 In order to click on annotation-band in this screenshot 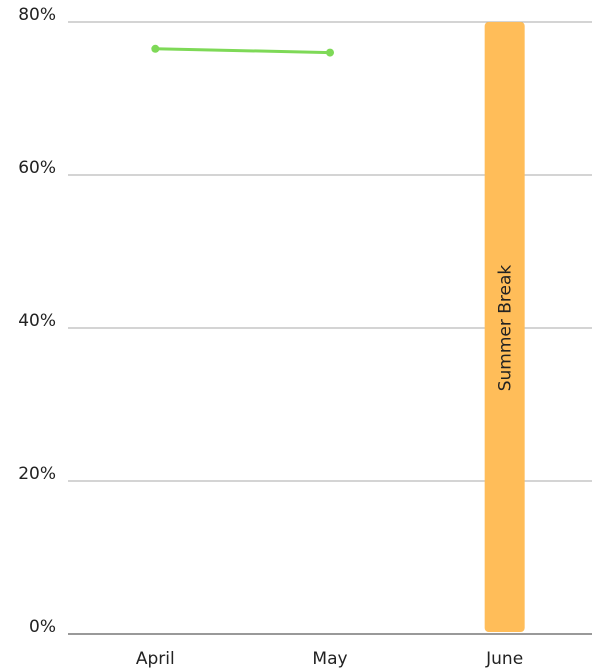, I will do `click(504, 327)`.